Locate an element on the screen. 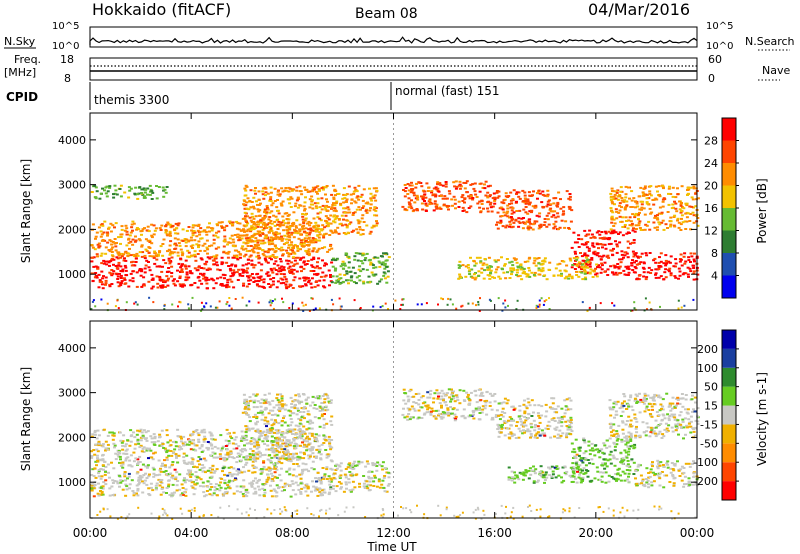 The width and height of the screenshot is (800, 554). nsky-trace is located at coordinates (393, 40).